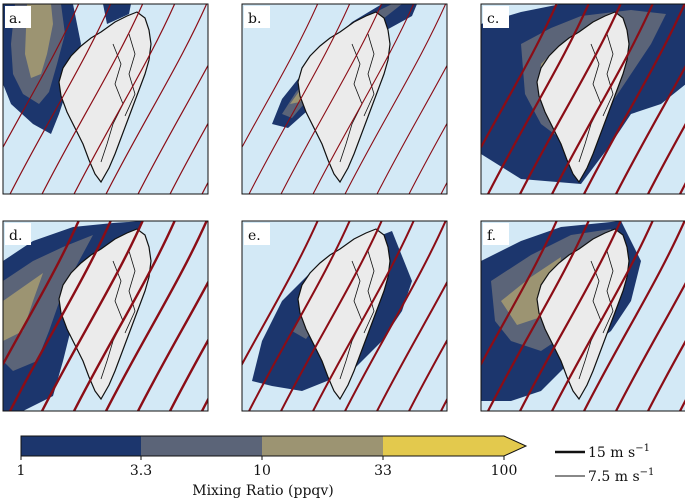 This screenshot has height=500, width=685. Describe the element at coordinates (141, 471) in the screenshot. I see `colorbar-tick-label: 3.3` at that location.